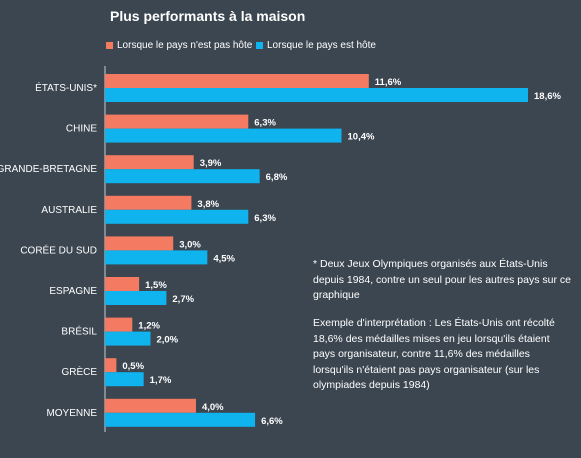 The image size is (581, 458). I want to click on category-label: BRÉSIL, so click(79, 331).